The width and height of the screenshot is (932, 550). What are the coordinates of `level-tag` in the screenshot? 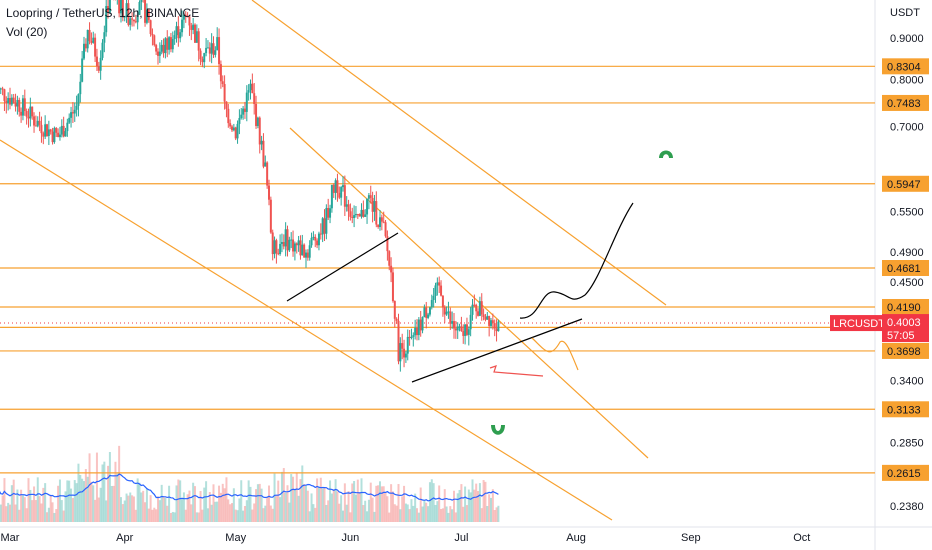 It's located at (905, 102).